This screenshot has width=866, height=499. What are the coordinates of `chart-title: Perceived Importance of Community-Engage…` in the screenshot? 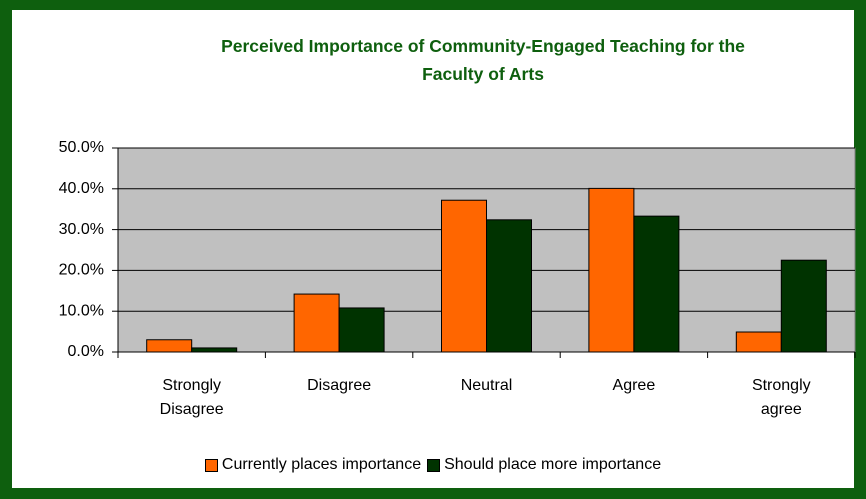 It's located at (483, 60).